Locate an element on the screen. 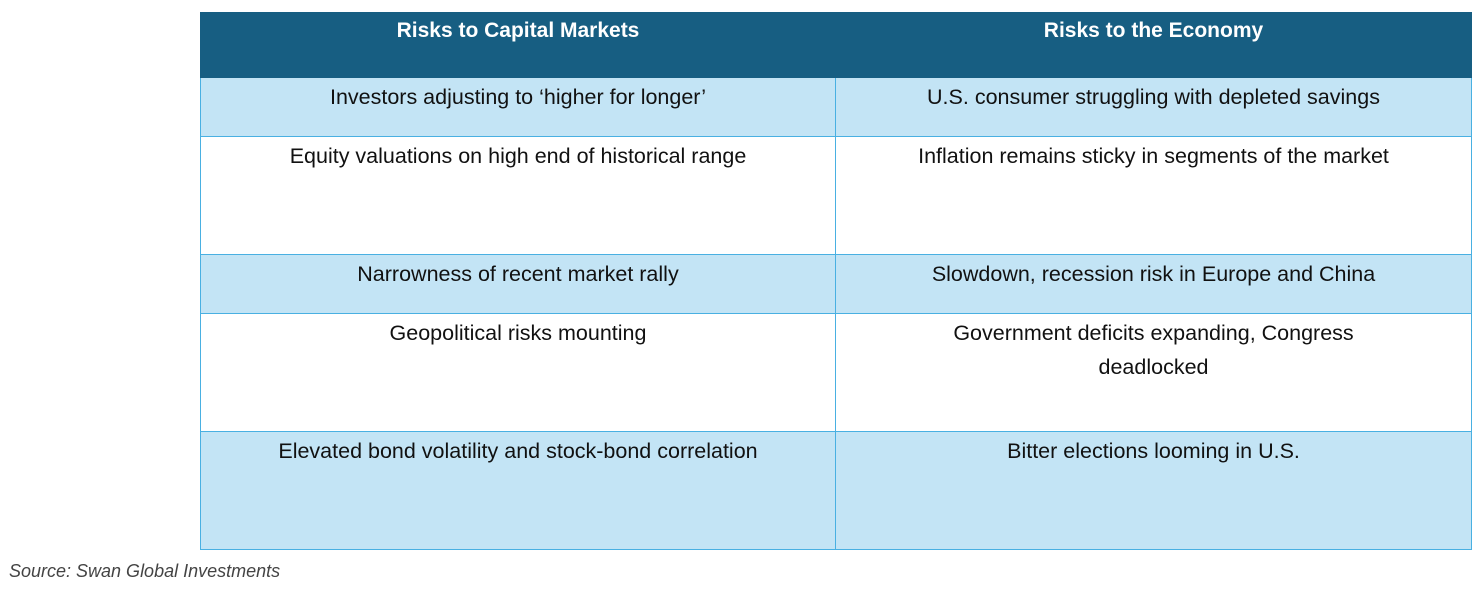 The width and height of the screenshot is (1478, 601). capital-markets-risk-cell: Geopolitical risks mounting is located at coordinates (518, 372).